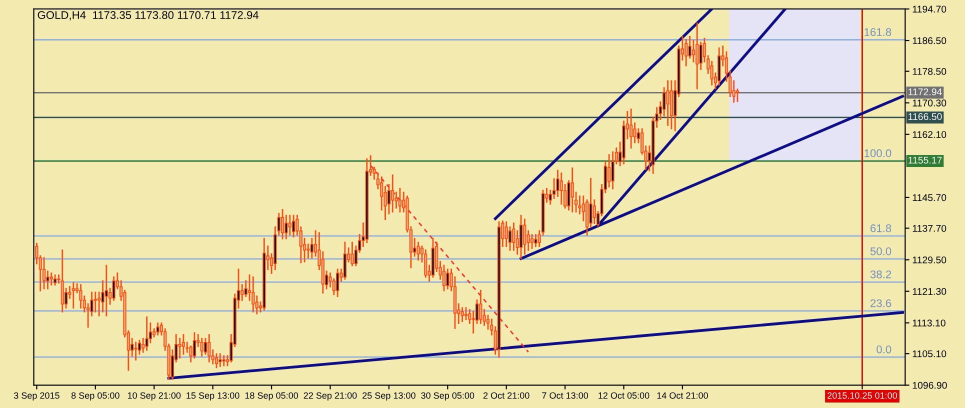  Describe the element at coordinates (925, 116) in the screenshot. I see `ref-line-label: 1166.50` at that location.